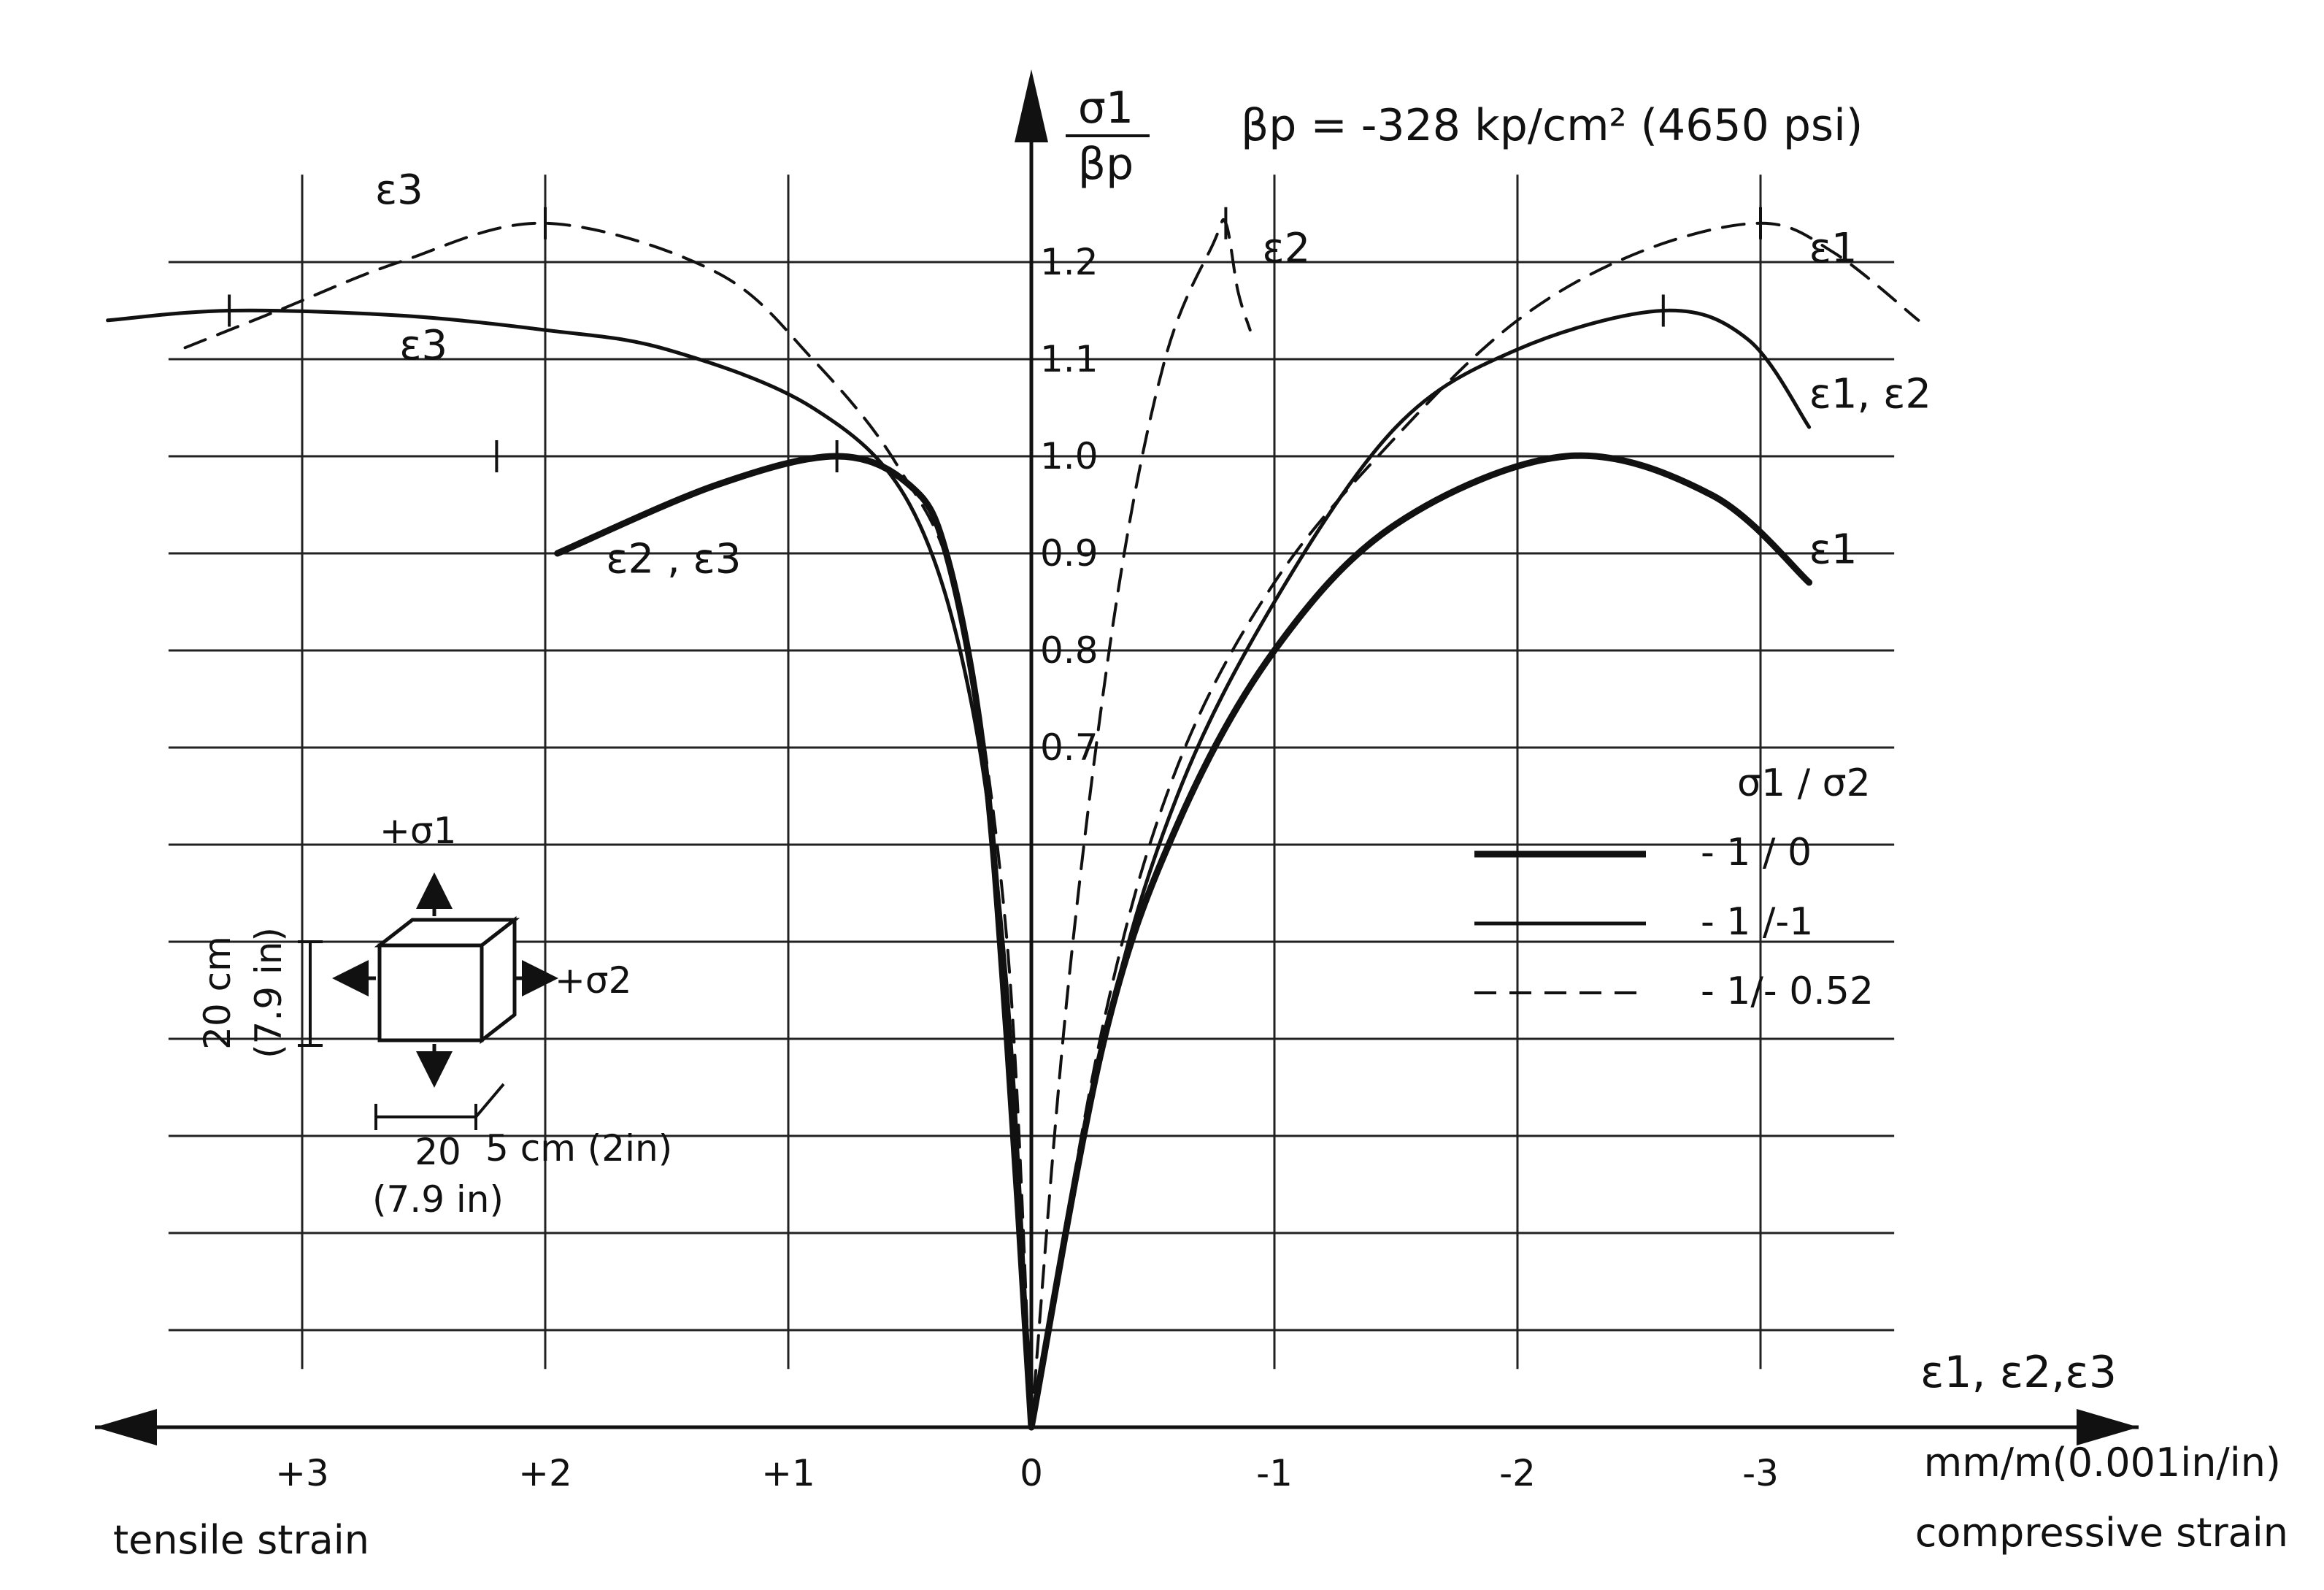 The height and width of the screenshot is (1590, 2324). I want to click on x-tick-label: -1, so click(1274, 1473).